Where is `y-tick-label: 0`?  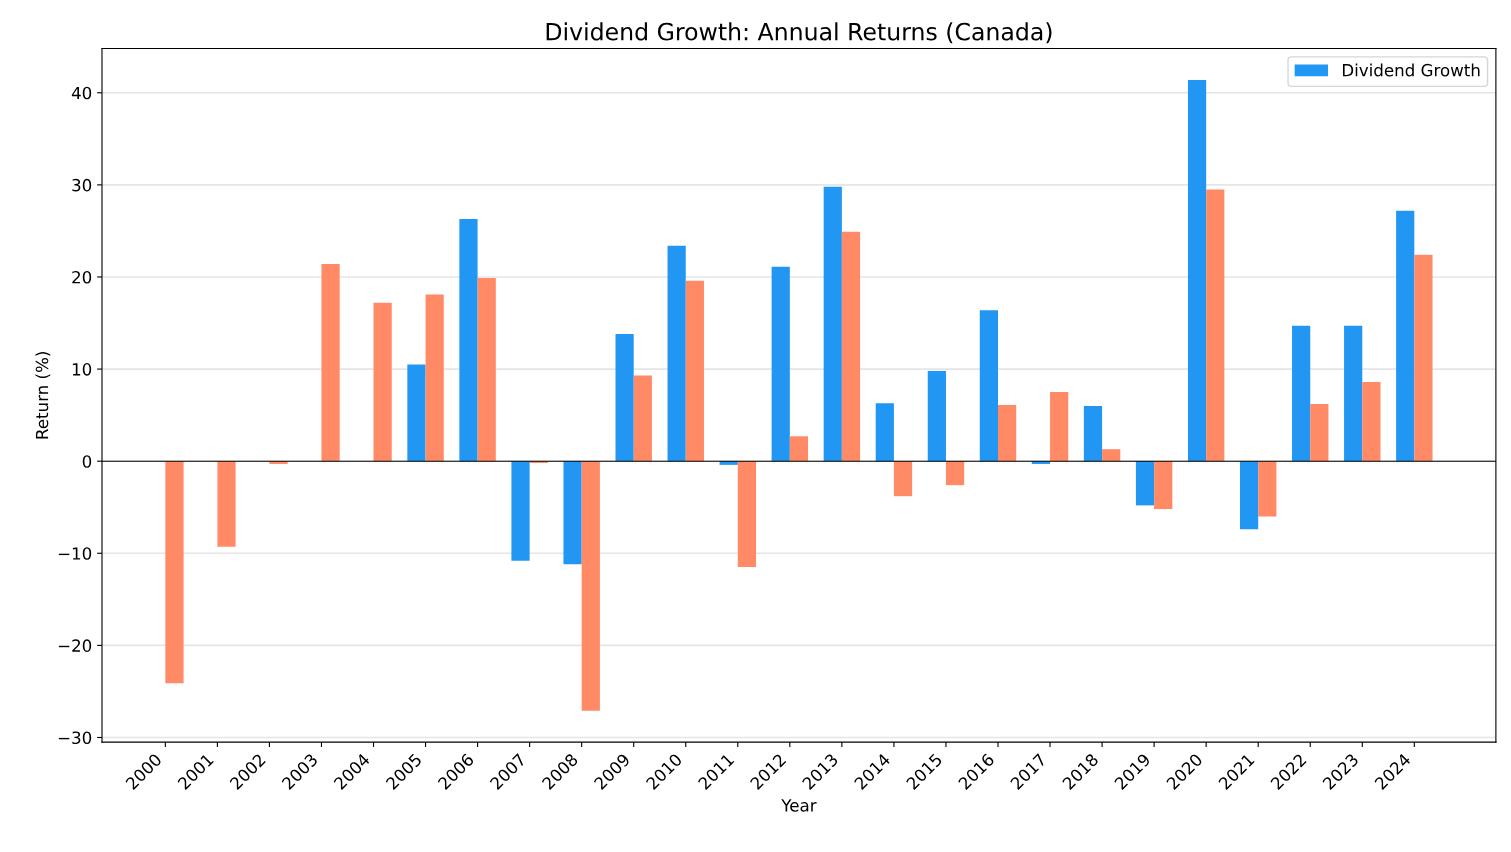
y-tick-label: 0 is located at coordinates (87, 461).